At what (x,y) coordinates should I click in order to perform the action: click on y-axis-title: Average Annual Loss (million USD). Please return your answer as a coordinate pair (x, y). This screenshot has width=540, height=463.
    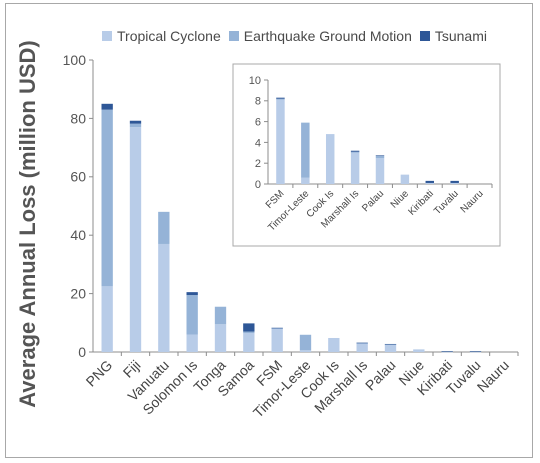
    Looking at the image, I should click on (27, 224).